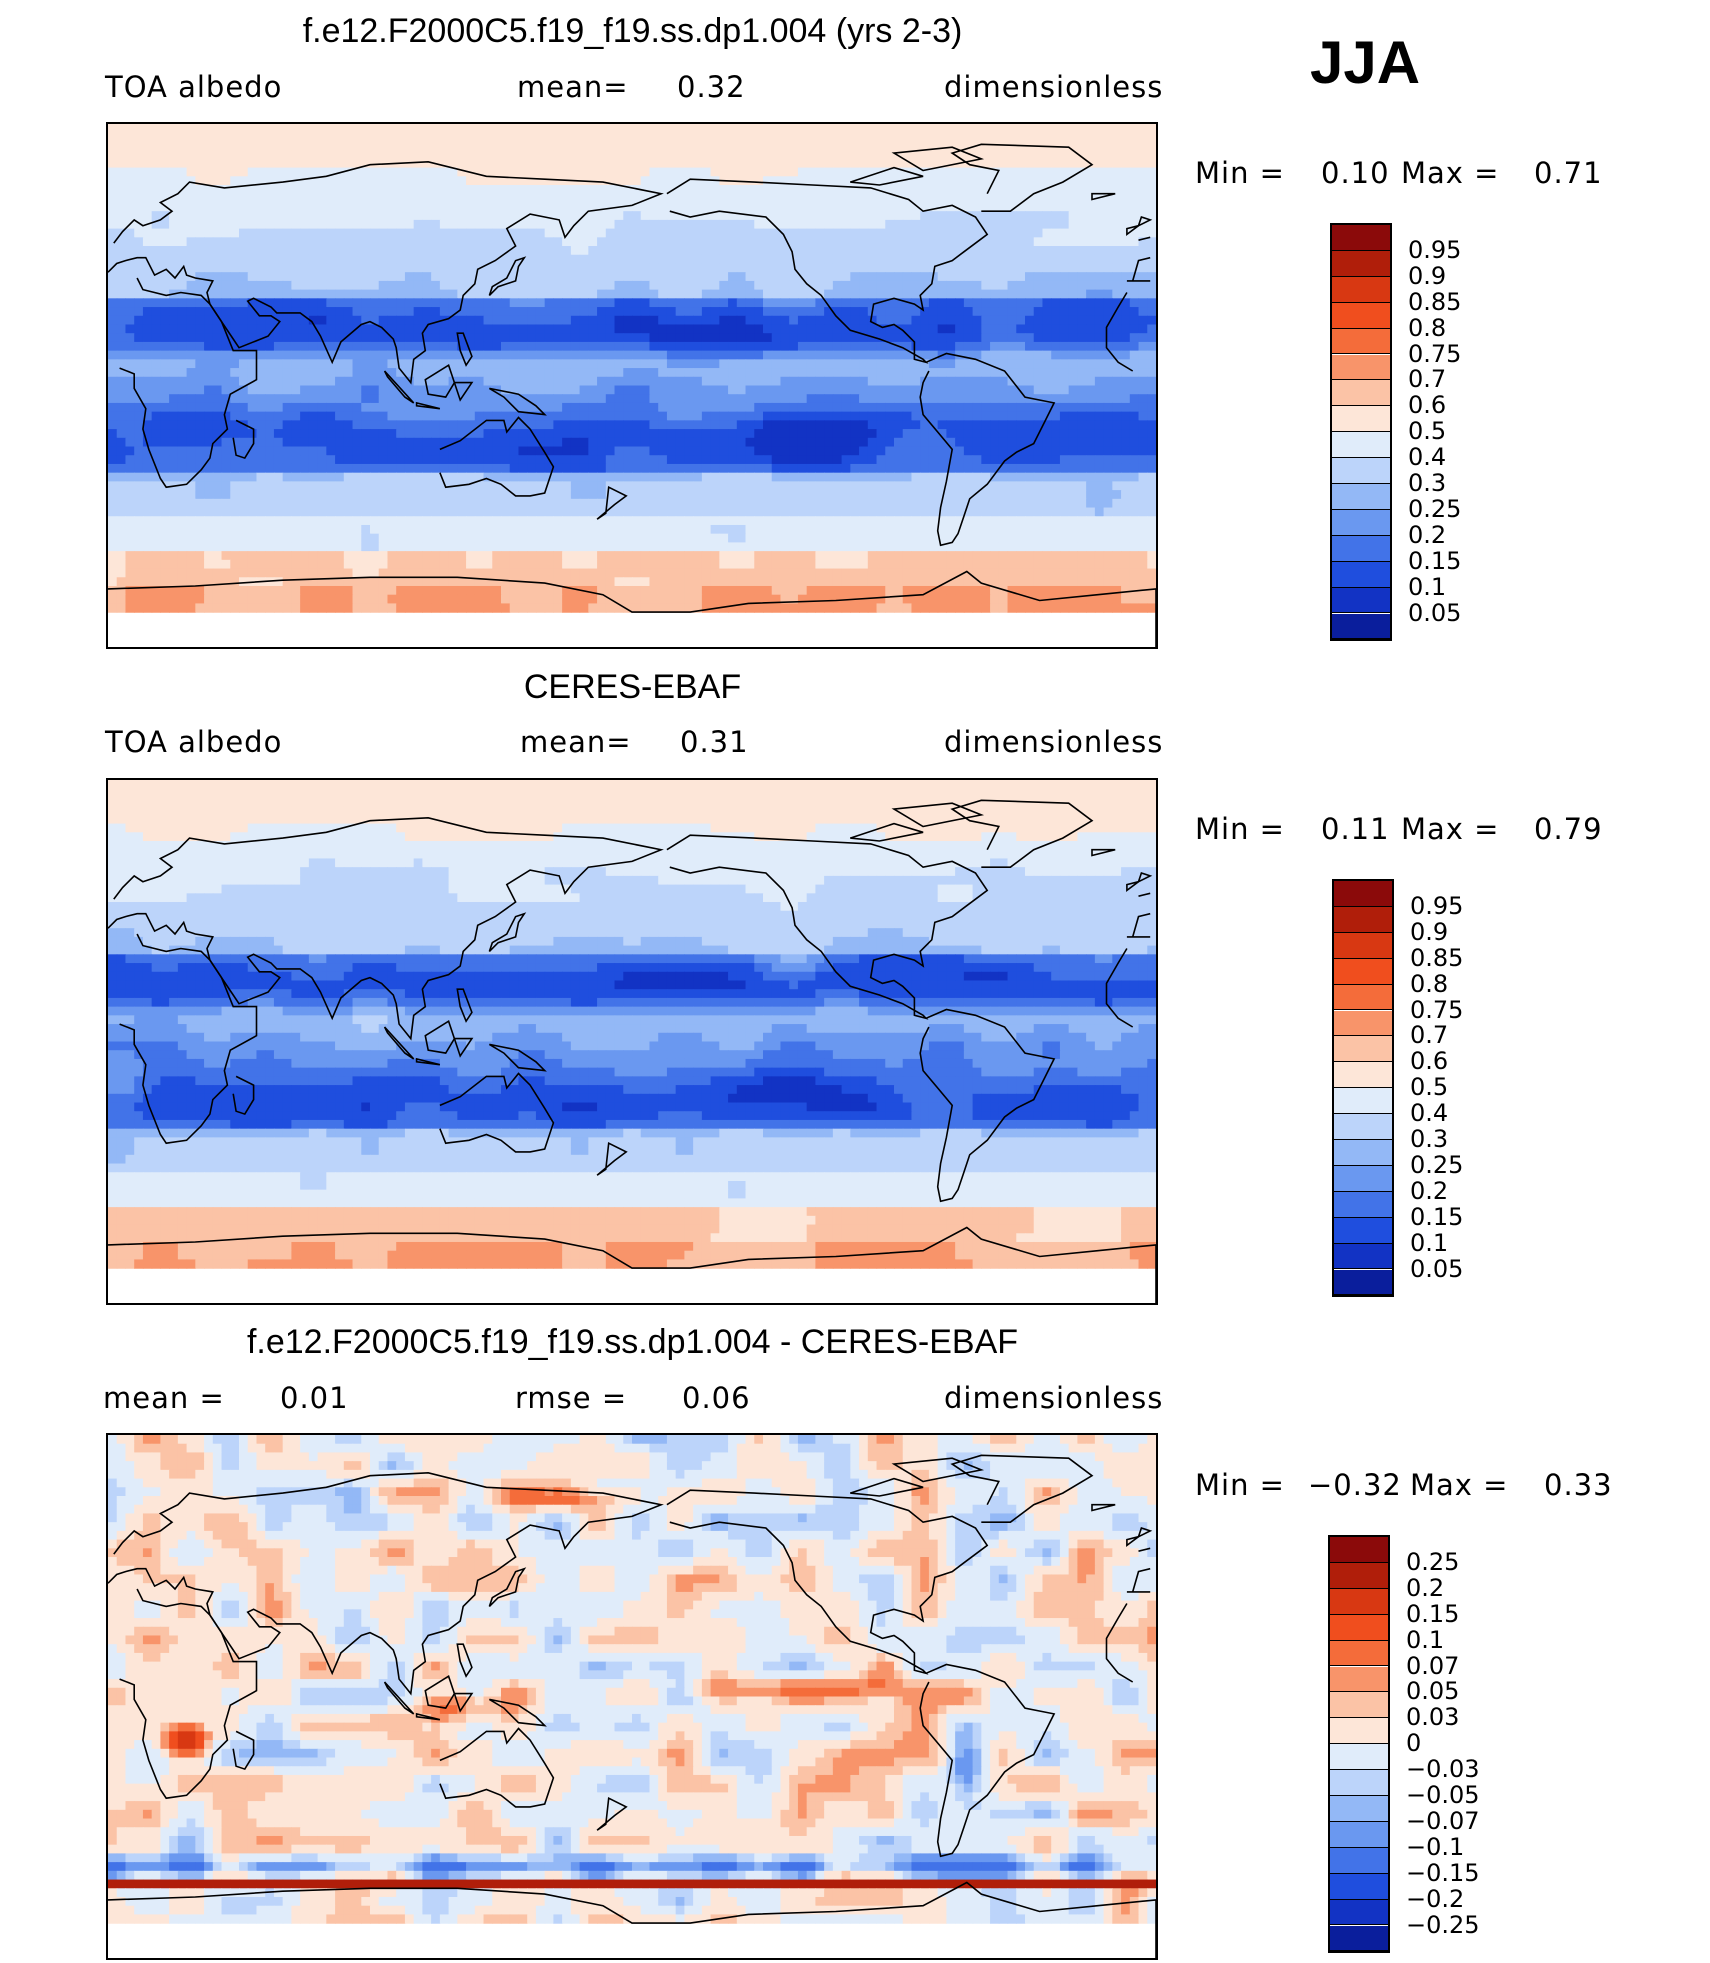  I want to click on diff-colorbar-label: −0.1, so click(1435, 1847).